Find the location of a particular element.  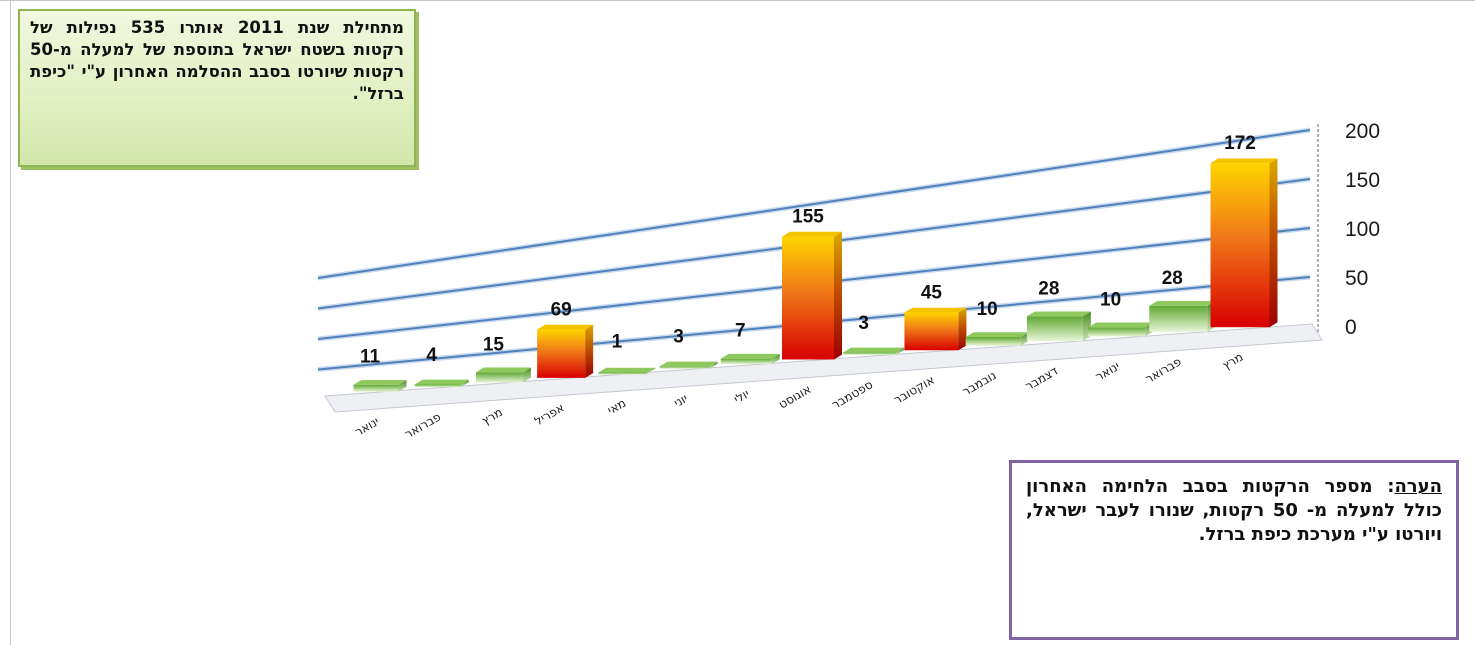

x-tick-label: מאי is located at coordinates (616, 407).